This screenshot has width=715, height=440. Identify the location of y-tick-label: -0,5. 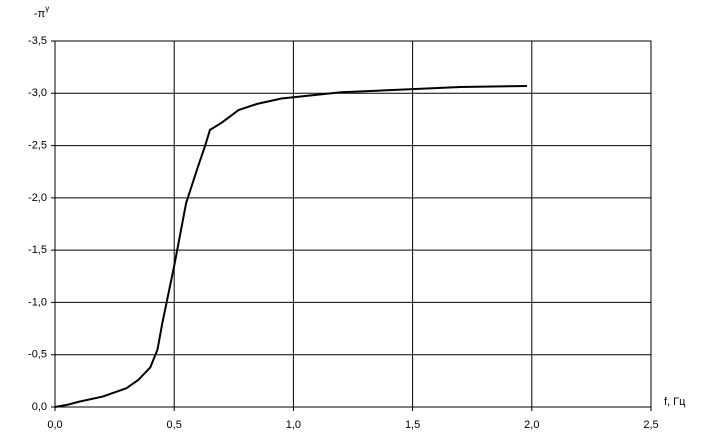
(37, 355).